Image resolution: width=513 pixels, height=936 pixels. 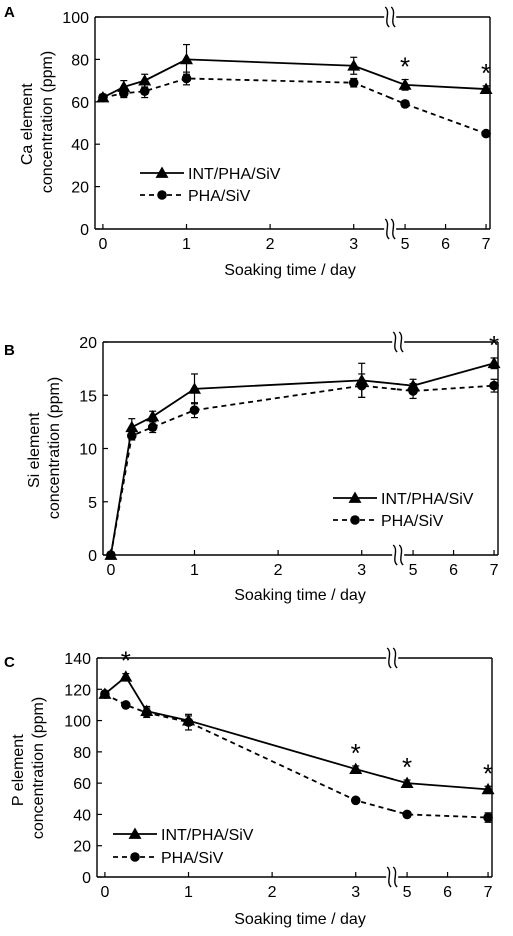 What do you see at coordinates (234, 174) in the screenshot?
I see `legend-label: INT/PHA/SiV` at bounding box center [234, 174].